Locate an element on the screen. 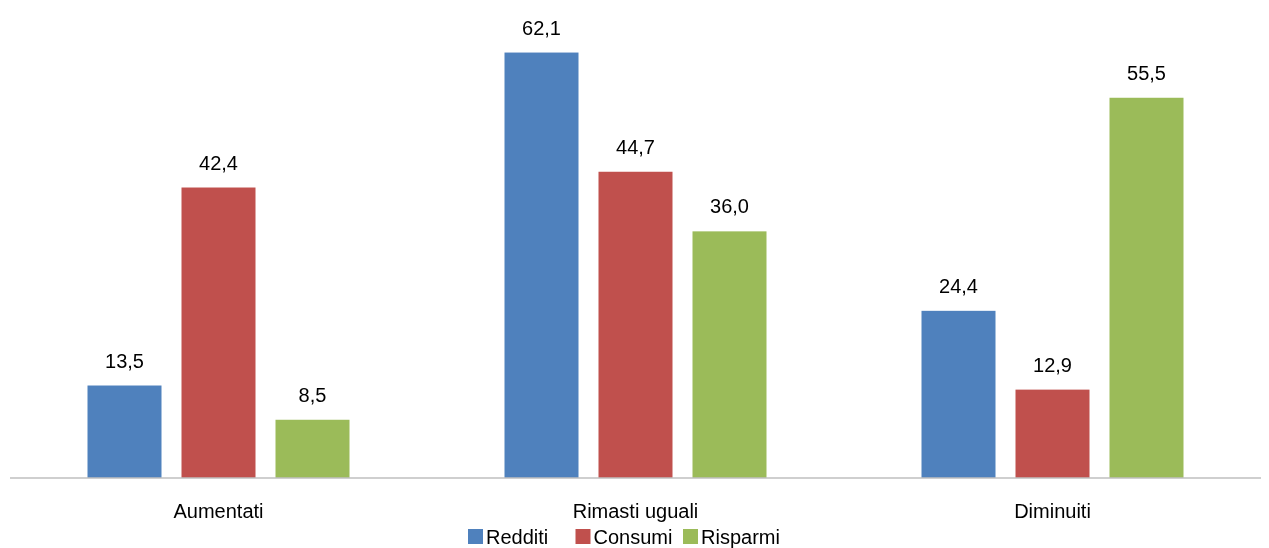 The width and height of the screenshot is (1269, 548). data-label: 24,4 is located at coordinates (958, 285).